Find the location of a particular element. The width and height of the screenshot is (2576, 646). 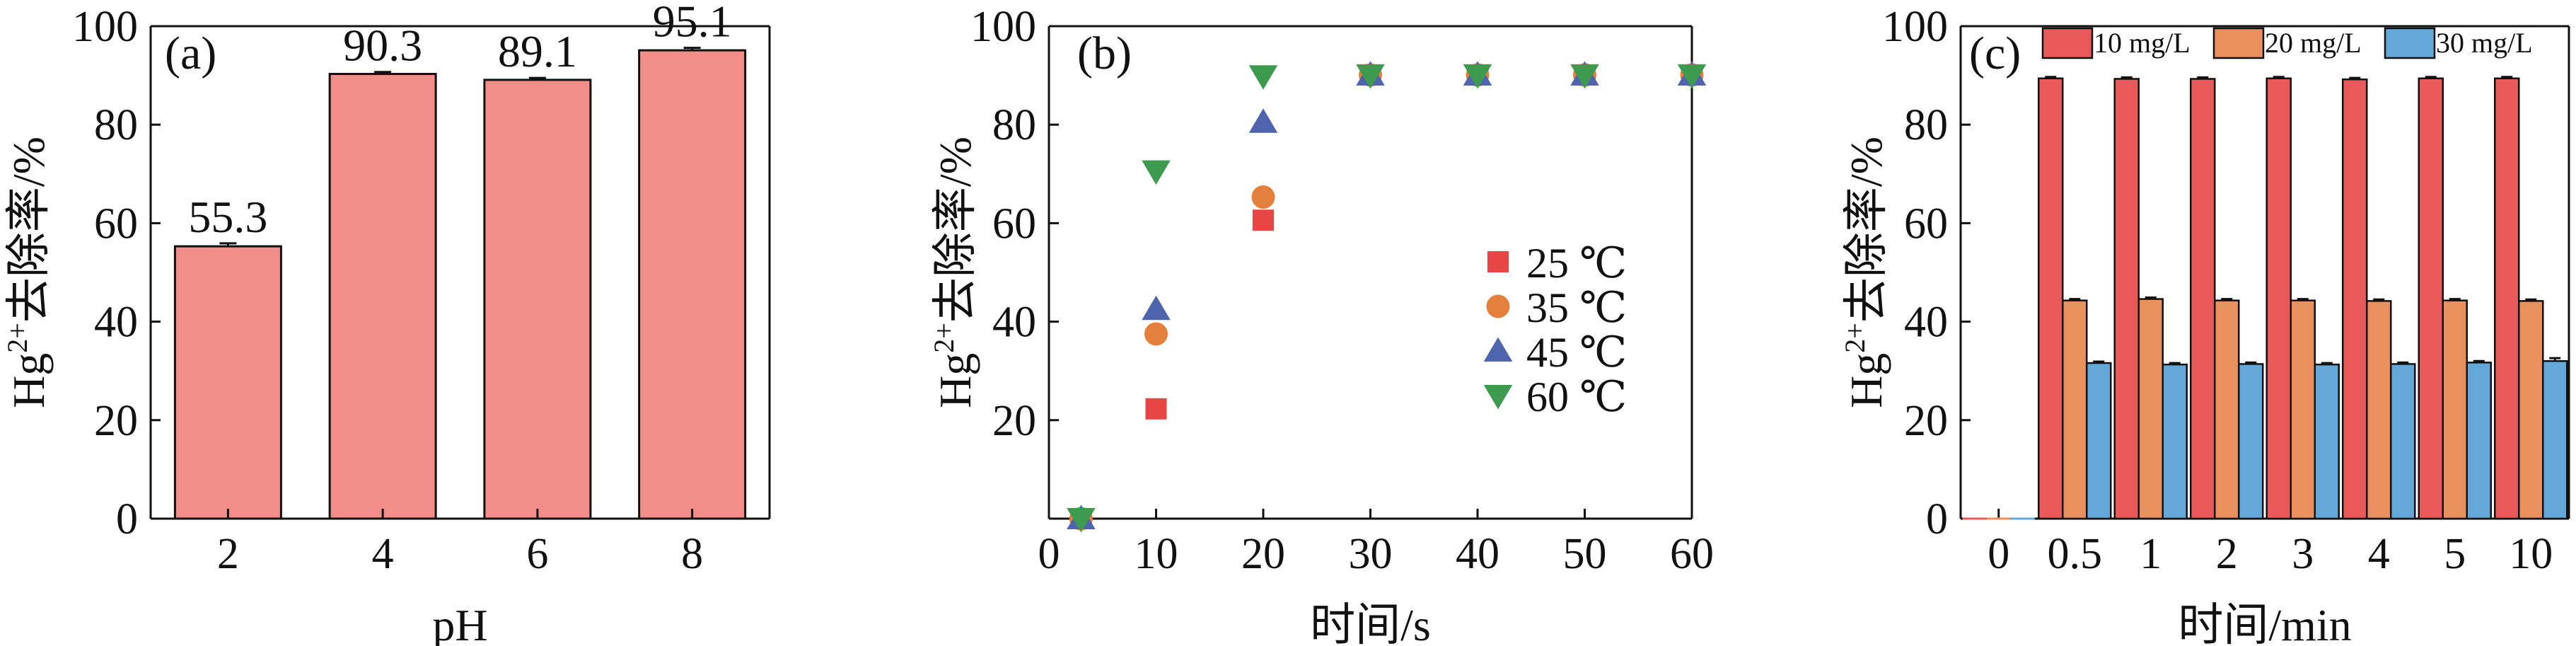

a-panel-label: (a) is located at coordinates (190, 54).